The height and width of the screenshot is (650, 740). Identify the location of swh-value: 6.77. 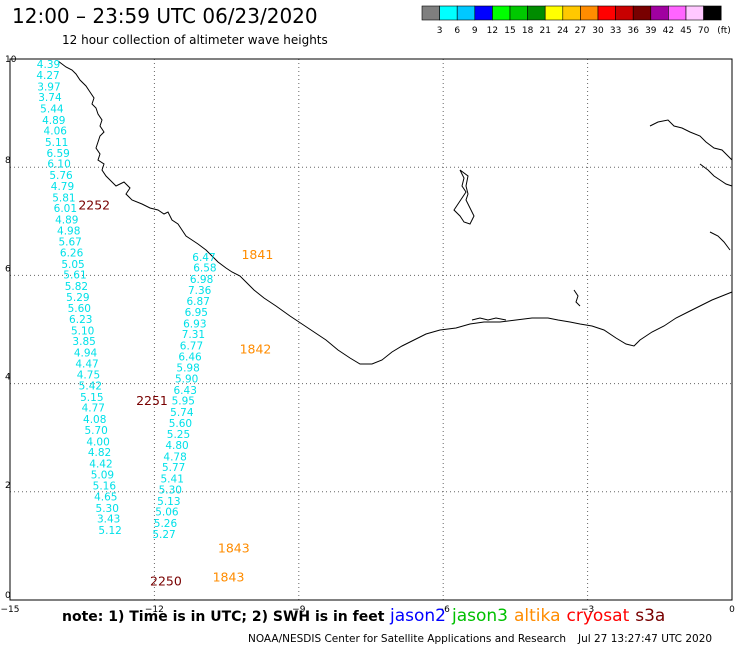
(191, 347).